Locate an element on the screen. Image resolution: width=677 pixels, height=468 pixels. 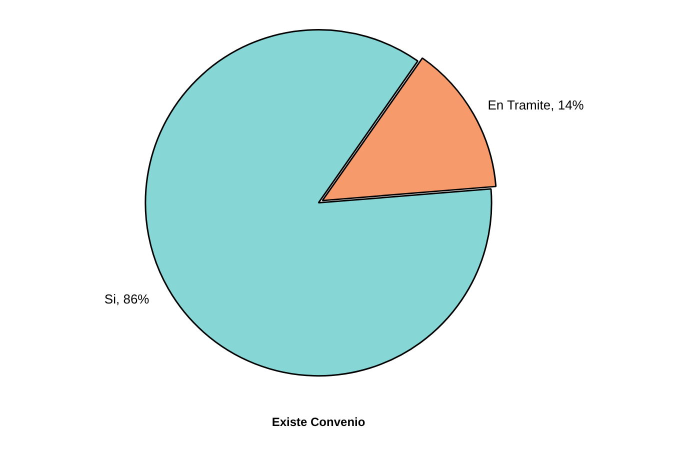
slice-label: En Tramite, 14% is located at coordinates (536, 104).